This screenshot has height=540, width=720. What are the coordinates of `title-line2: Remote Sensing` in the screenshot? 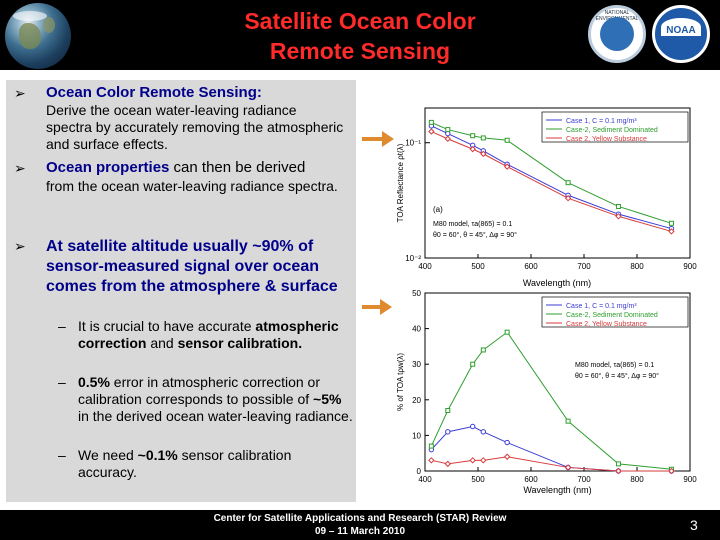 It's located at (360, 51).